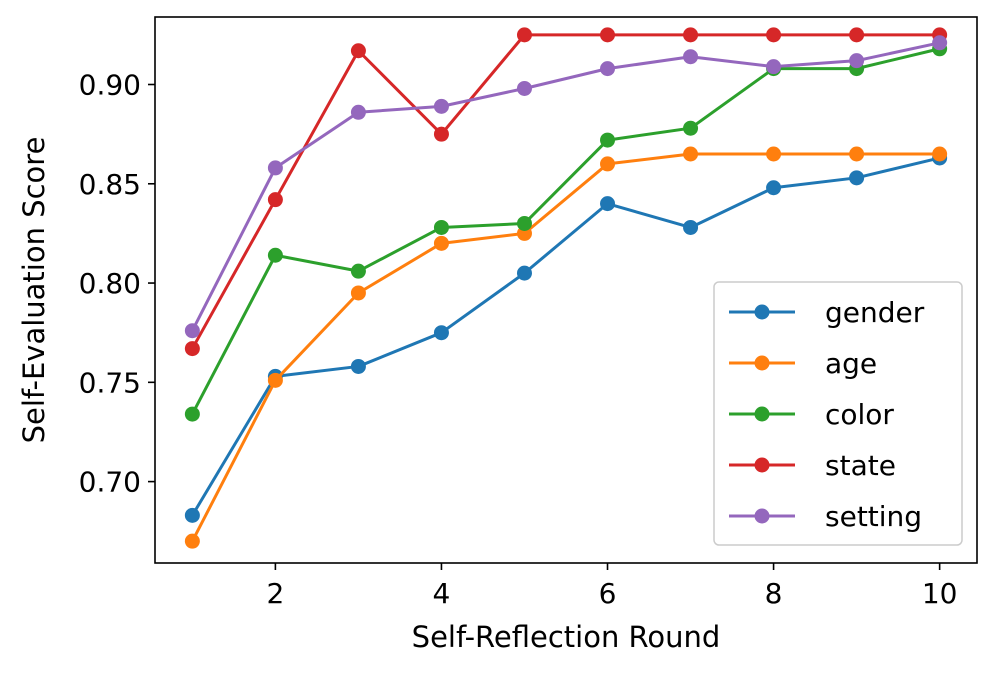 This screenshot has width=996, height=675. Describe the element at coordinates (34, 290) in the screenshot. I see `y-axis-title: Self-Evaluation Score` at that location.